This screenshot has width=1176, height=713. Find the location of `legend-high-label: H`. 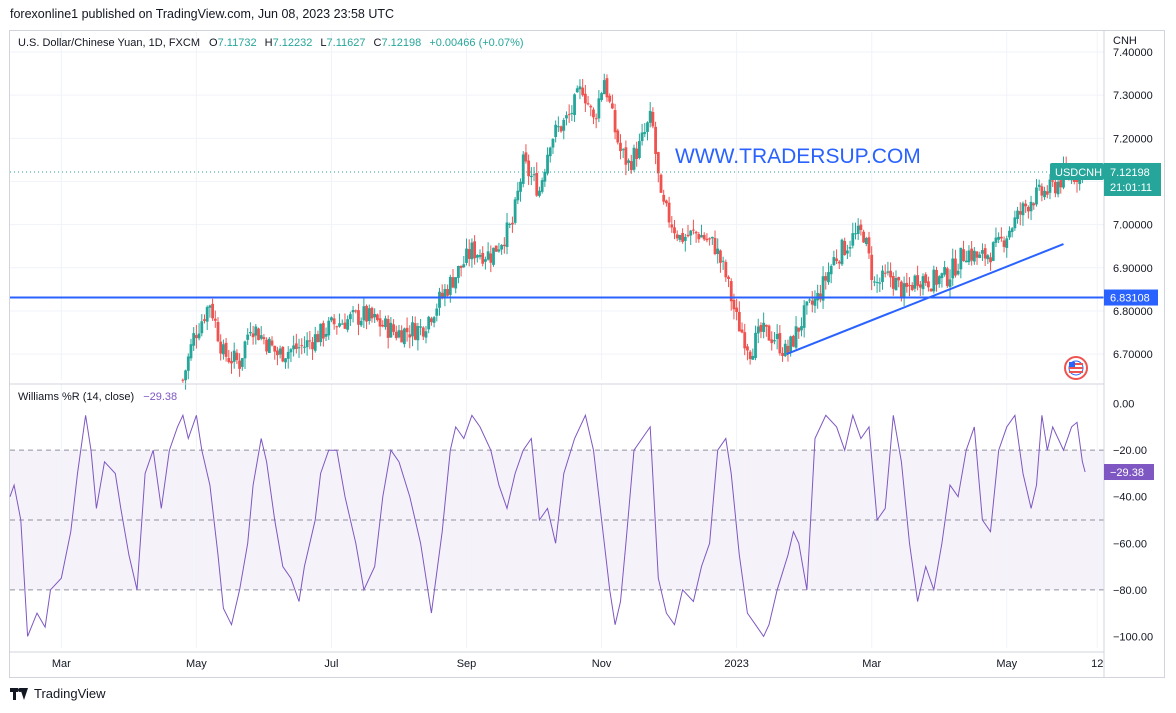

legend-high-label: H is located at coordinates (269, 43).